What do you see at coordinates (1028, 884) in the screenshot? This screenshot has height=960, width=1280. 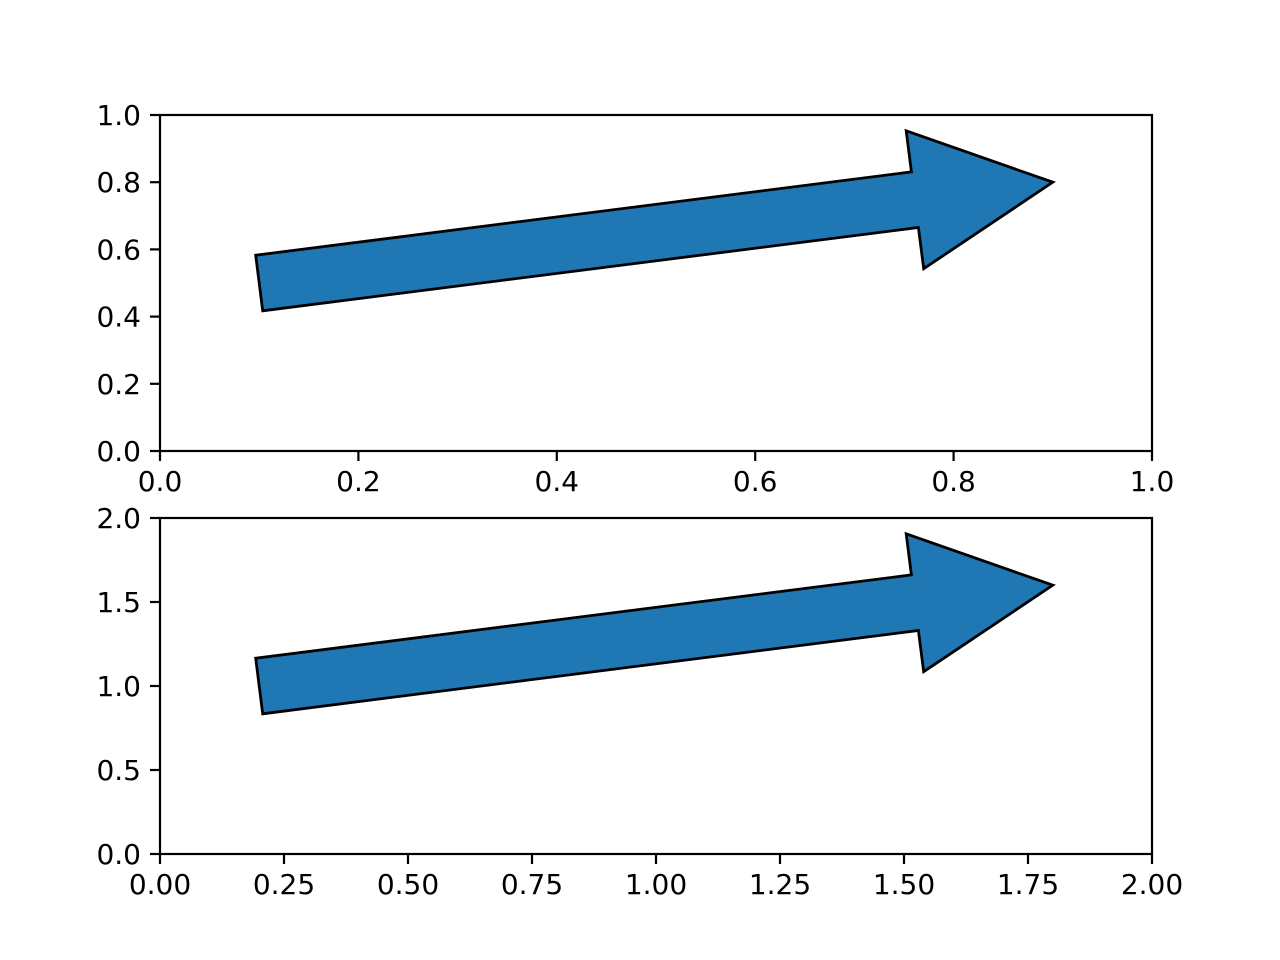 I see `x-tick-label: 1.75` at bounding box center [1028, 884].